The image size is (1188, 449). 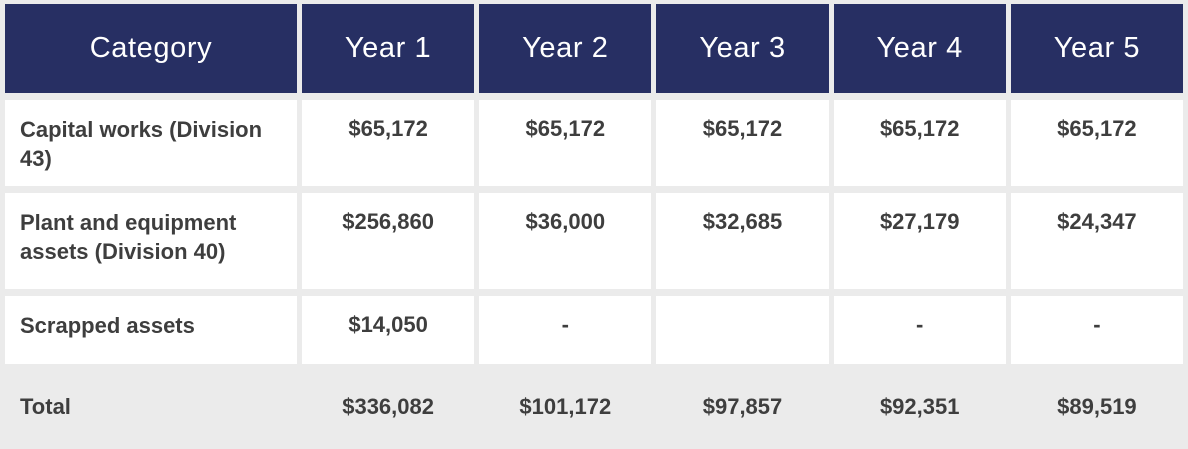 I want to click on value-cell-year-2: $65,172, so click(x=565, y=143).